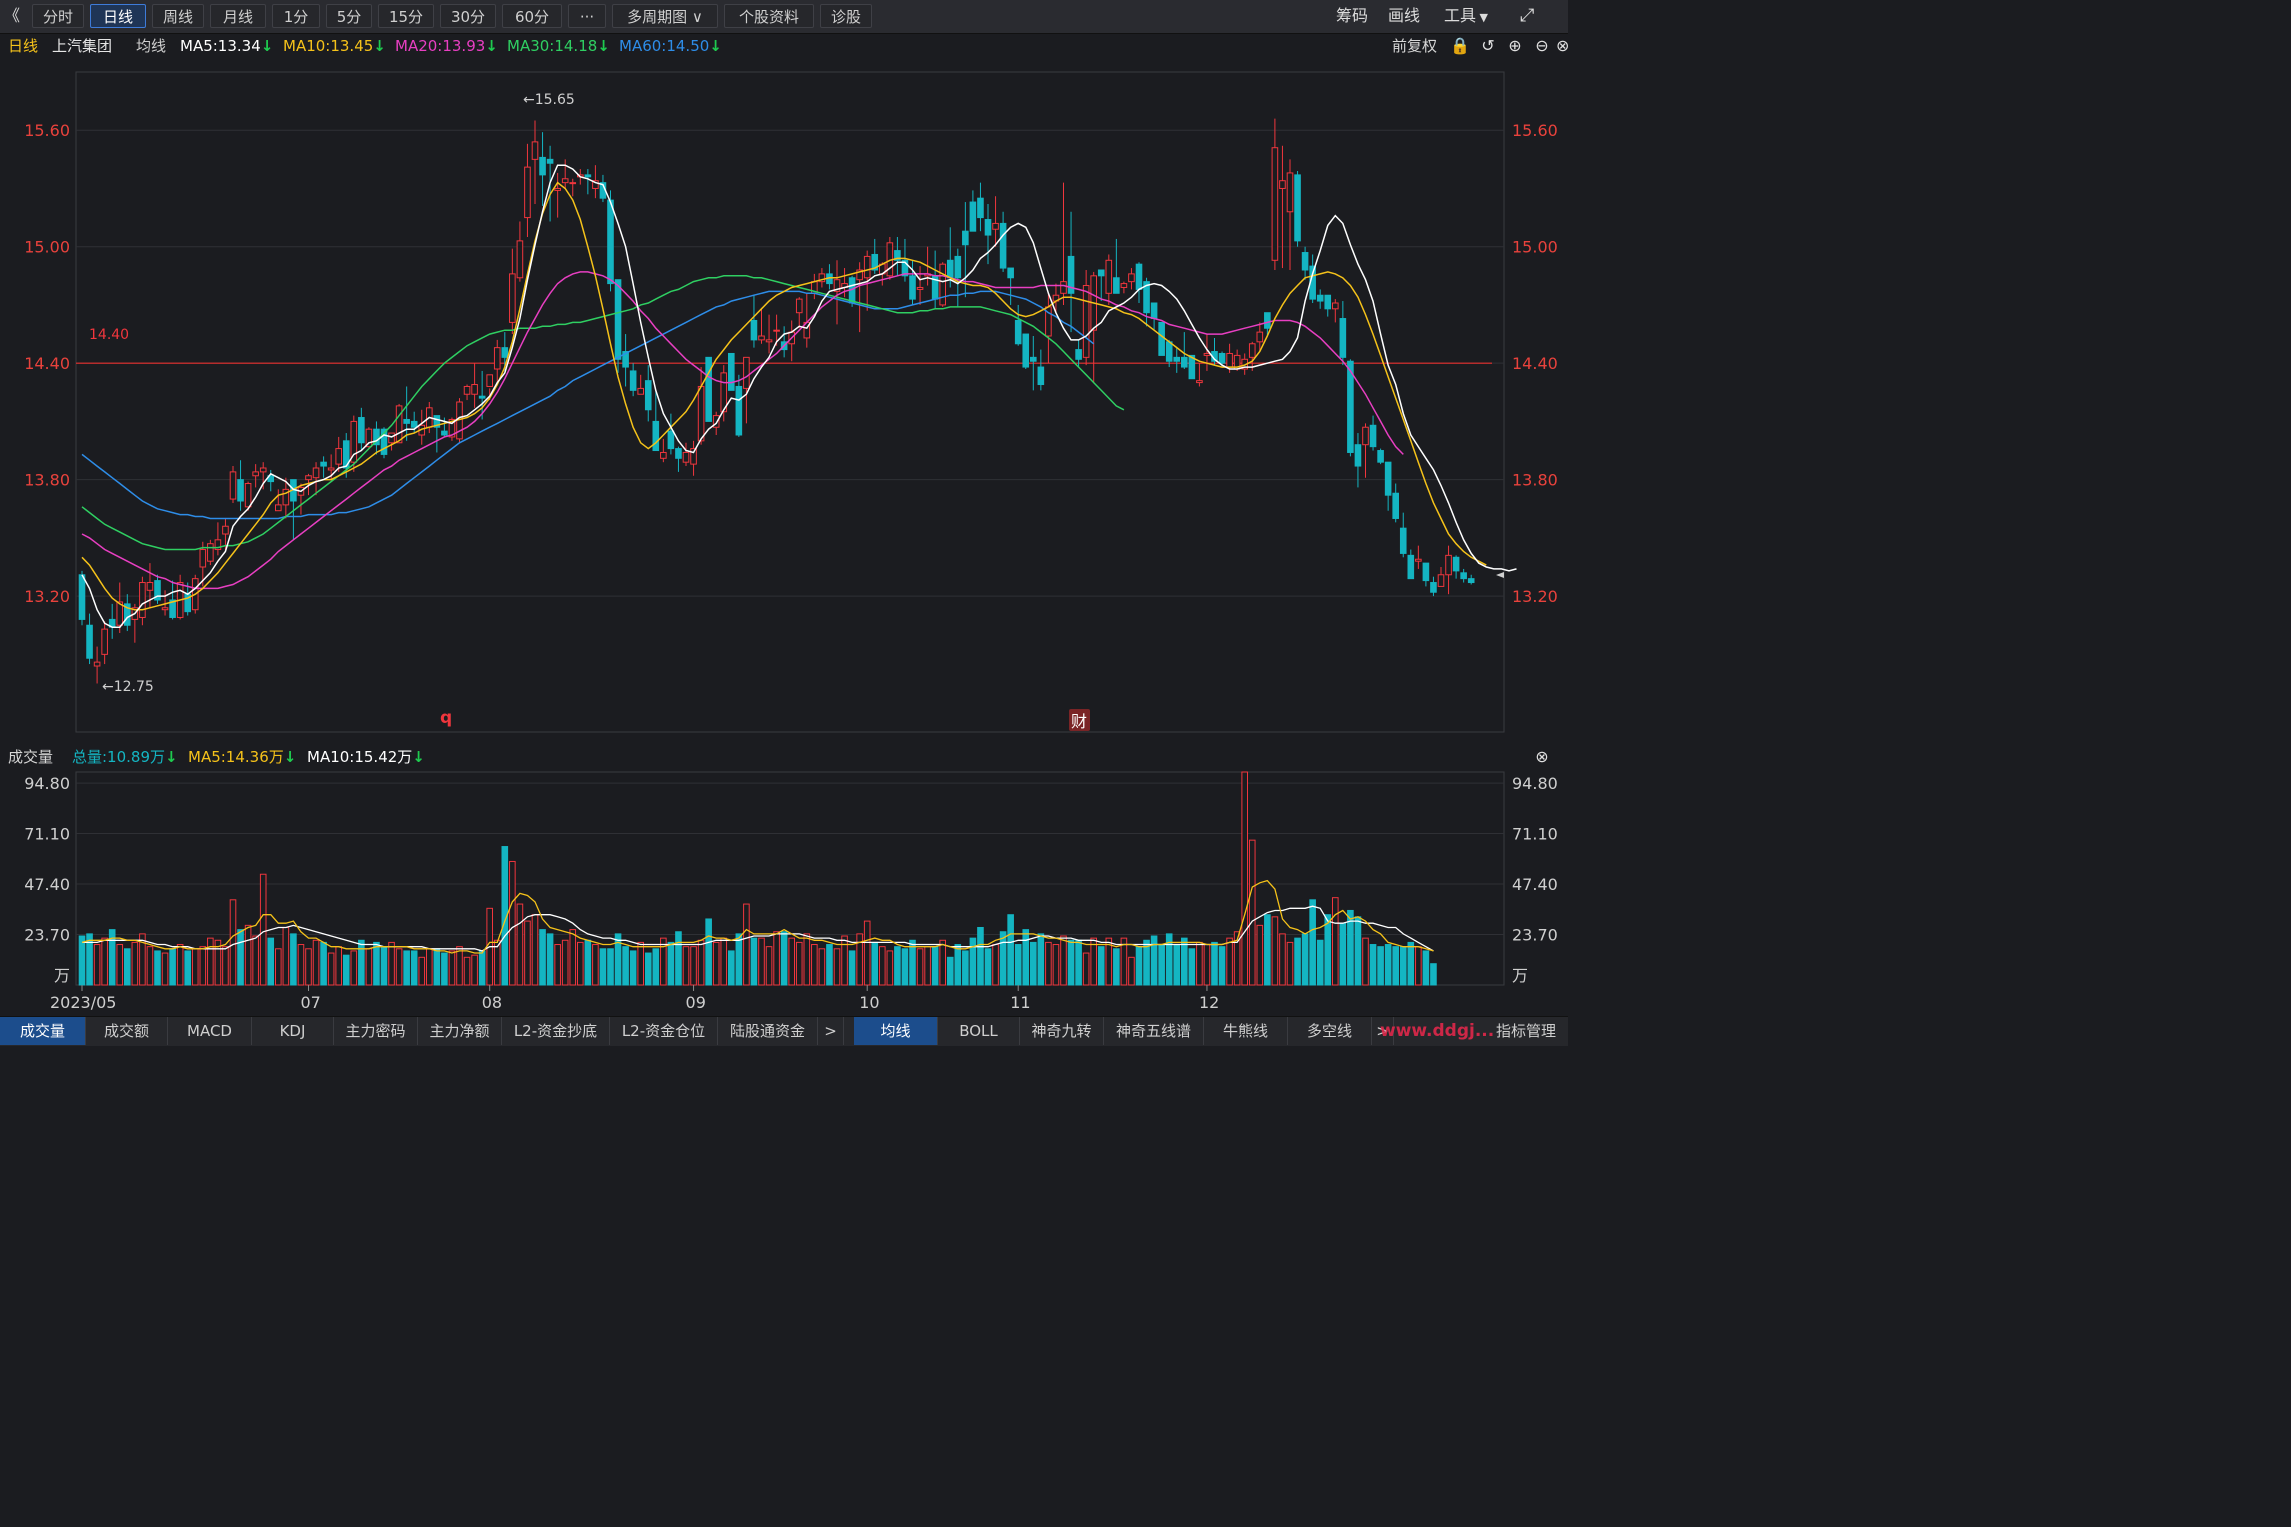 Image resolution: width=2291 pixels, height=1527 pixels. What do you see at coordinates (1525, 1031) in the screenshot?
I see `indicator-manage-button: 指标管理` at bounding box center [1525, 1031].